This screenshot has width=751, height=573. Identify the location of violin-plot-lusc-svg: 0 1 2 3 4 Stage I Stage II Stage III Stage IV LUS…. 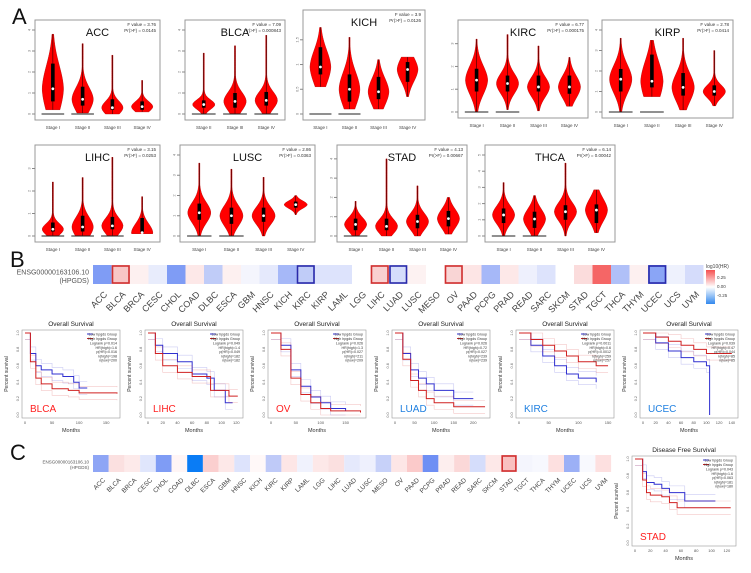
(244, 198).